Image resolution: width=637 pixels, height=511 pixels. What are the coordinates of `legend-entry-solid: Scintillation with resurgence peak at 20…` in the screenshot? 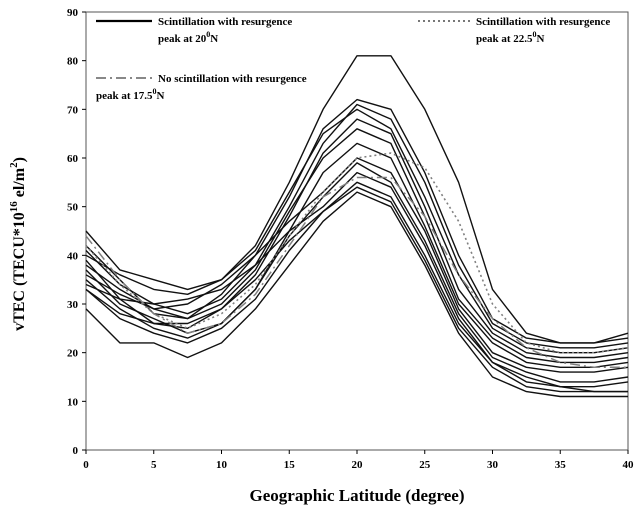 It's located at (194, 30).